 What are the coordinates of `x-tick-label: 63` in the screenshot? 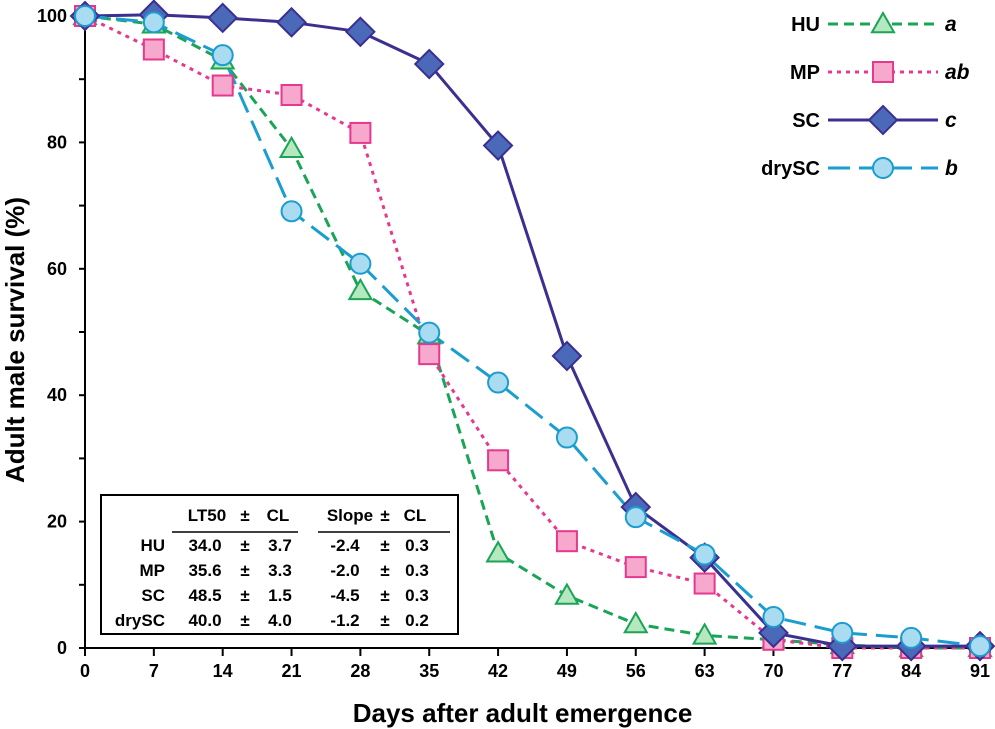 It's located at (705, 671).